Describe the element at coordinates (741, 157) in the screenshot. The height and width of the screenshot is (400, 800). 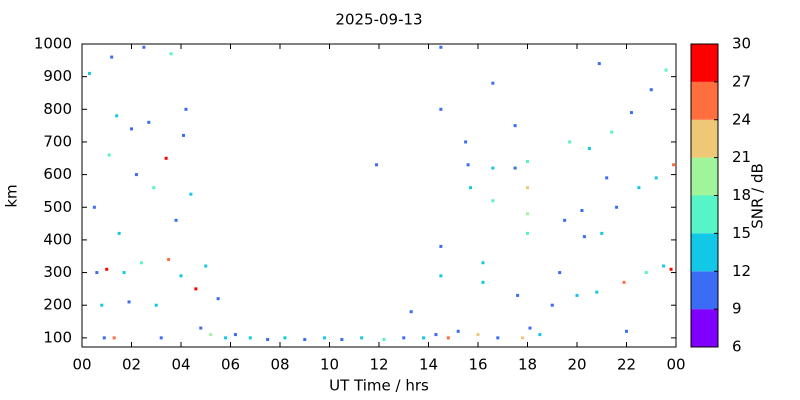
I see `colorbar-tick-label: 21` at that location.